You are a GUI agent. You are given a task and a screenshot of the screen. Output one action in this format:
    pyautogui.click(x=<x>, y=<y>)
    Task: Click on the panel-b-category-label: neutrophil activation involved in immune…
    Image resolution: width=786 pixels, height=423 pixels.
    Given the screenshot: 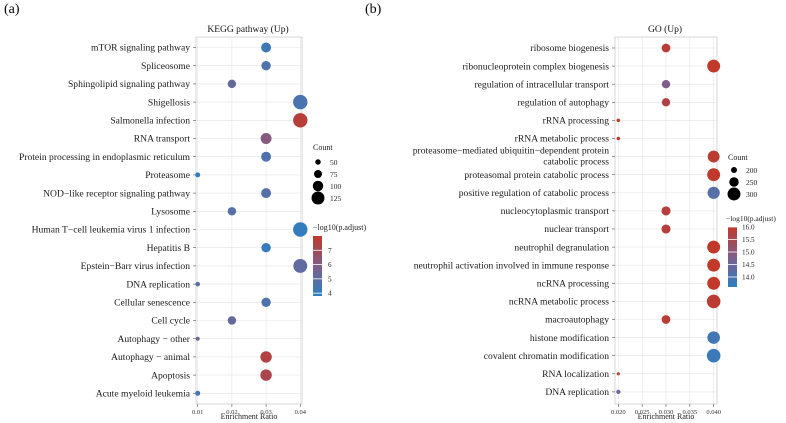 What is the action you would take?
    pyautogui.click(x=511, y=265)
    